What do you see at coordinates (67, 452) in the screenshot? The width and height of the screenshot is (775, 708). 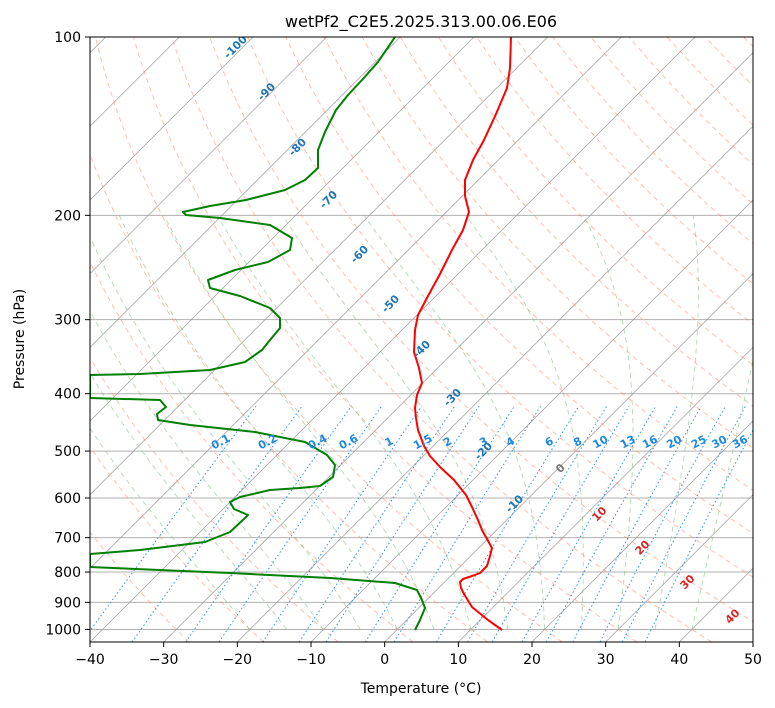 I see `y-tick-label: 500` at bounding box center [67, 452].